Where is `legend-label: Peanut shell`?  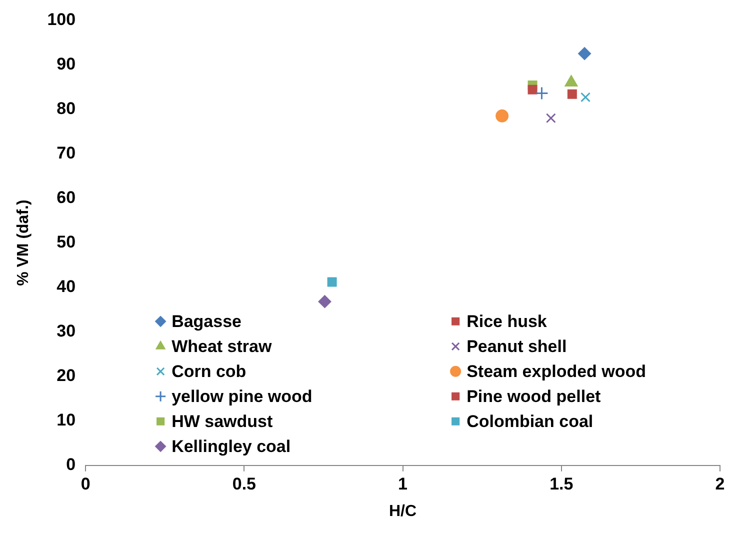 legend-label: Peanut shell is located at coordinates (516, 346).